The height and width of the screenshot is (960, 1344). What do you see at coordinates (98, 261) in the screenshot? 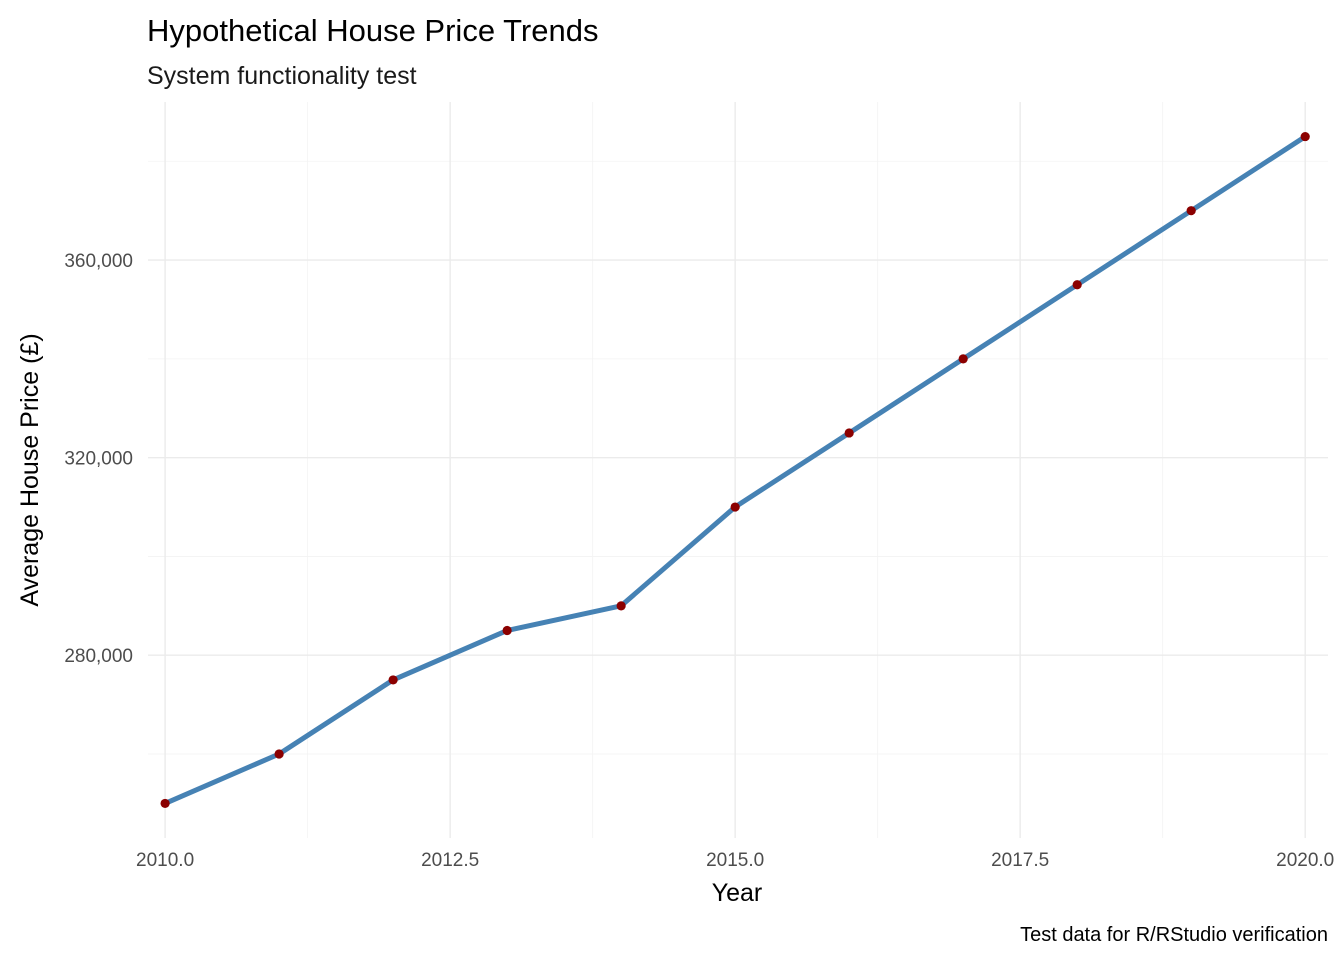
I see `y-tick-label: 360,000` at bounding box center [98, 261].